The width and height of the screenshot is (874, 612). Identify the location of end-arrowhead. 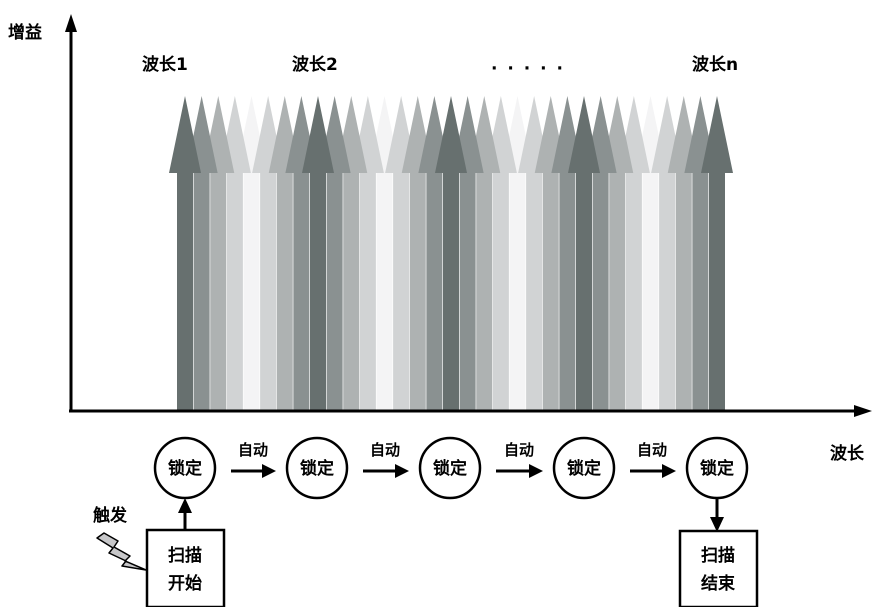
(717, 524).